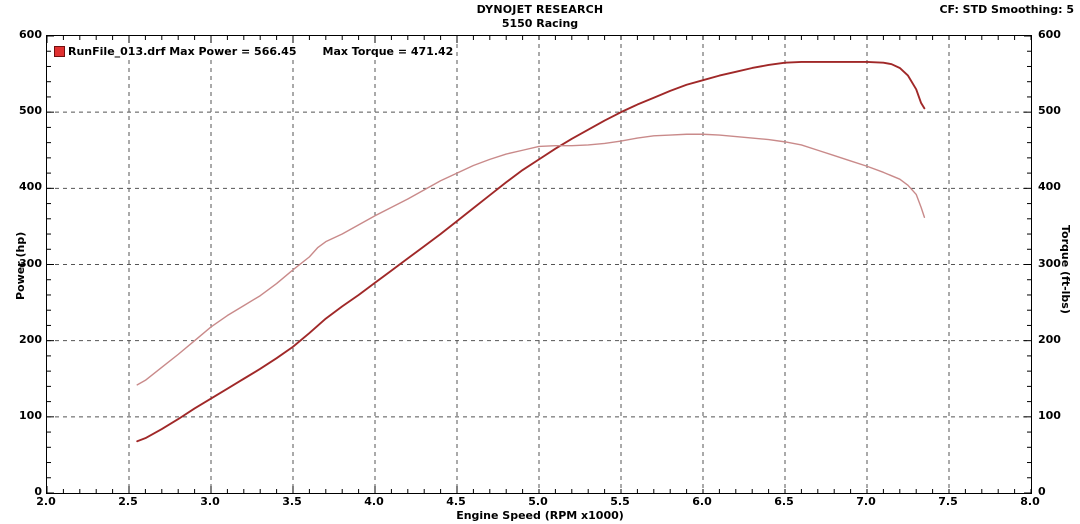 This screenshot has width=1080, height=524. What do you see at coordinates (540, 515) in the screenshot?
I see `x-axis-title: Engine Speed (RPM x1000)` at bounding box center [540, 515].